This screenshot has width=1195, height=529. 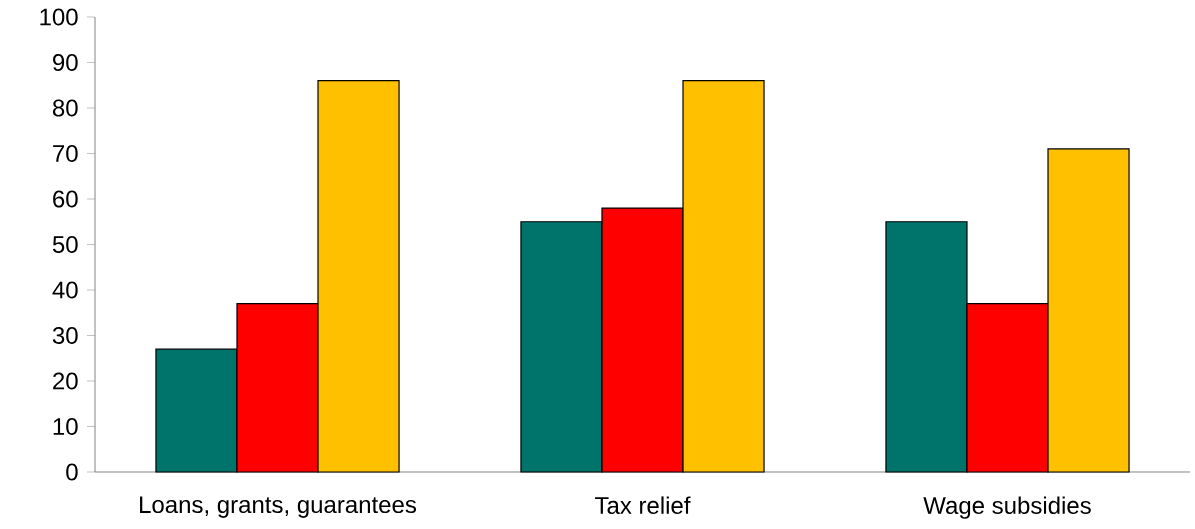 What do you see at coordinates (65, 426) in the screenshot?
I see `y-tick-label: 10` at bounding box center [65, 426].